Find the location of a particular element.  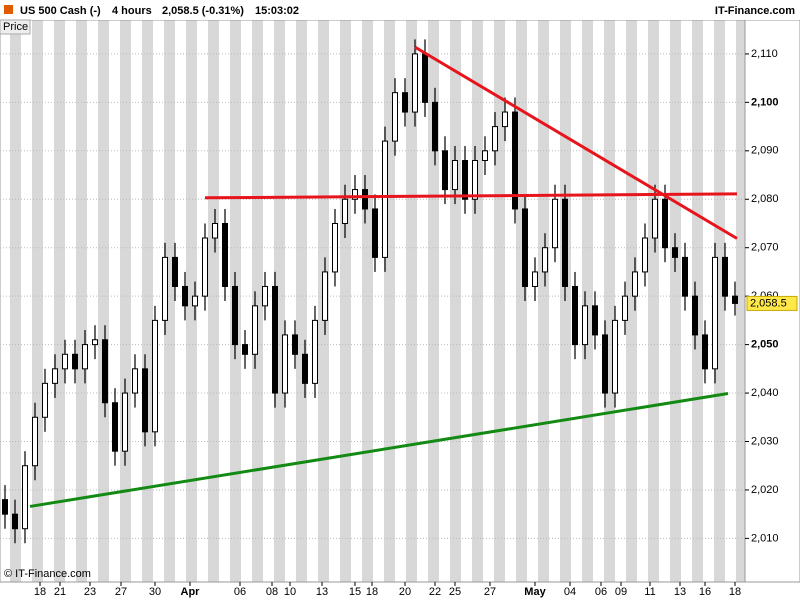

x-tick-label: 22 is located at coordinates (435, 592).